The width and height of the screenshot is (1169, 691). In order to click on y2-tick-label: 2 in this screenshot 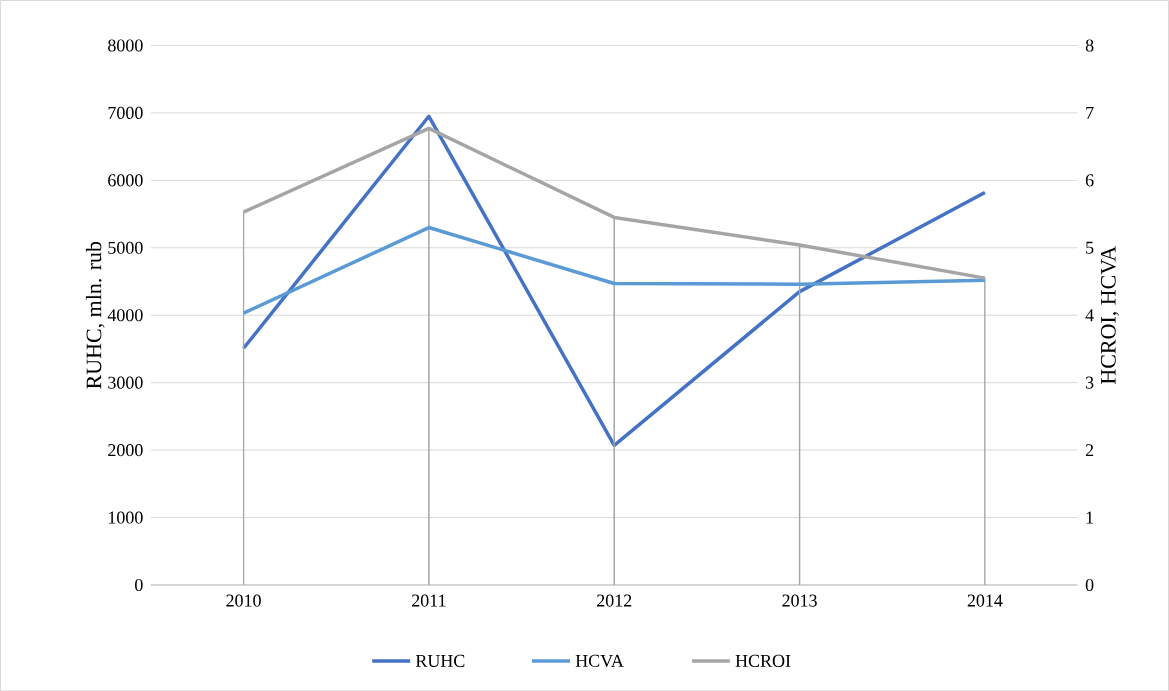, I will do `click(1089, 449)`.